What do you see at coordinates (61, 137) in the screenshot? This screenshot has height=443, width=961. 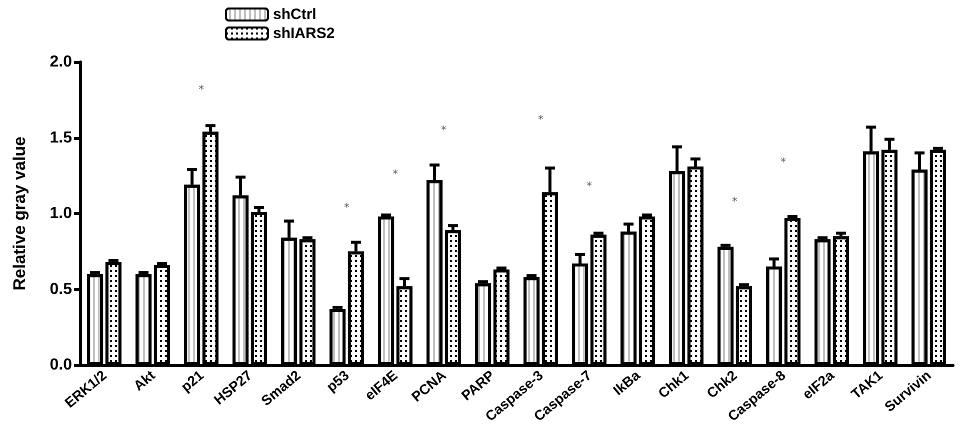 I see `y-tick-label: 1.5` at bounding box center [61, 137].